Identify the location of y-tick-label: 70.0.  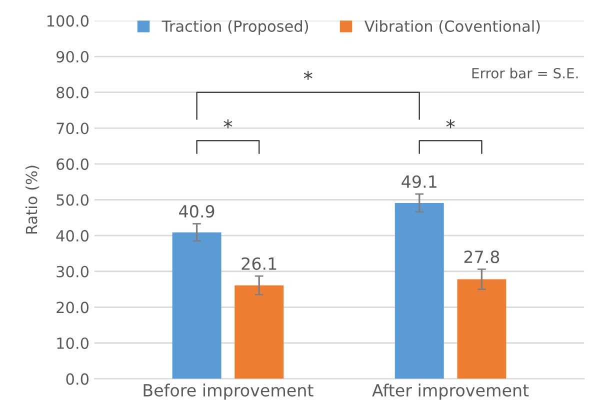
(72, 128).